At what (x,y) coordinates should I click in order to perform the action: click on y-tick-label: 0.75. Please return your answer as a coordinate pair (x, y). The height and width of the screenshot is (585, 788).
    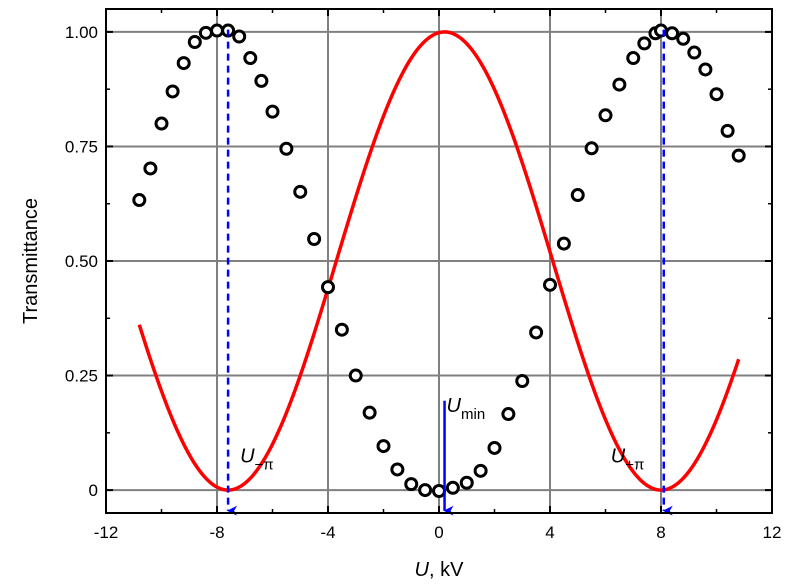
    Looking at the image, I should click on (81, 146).